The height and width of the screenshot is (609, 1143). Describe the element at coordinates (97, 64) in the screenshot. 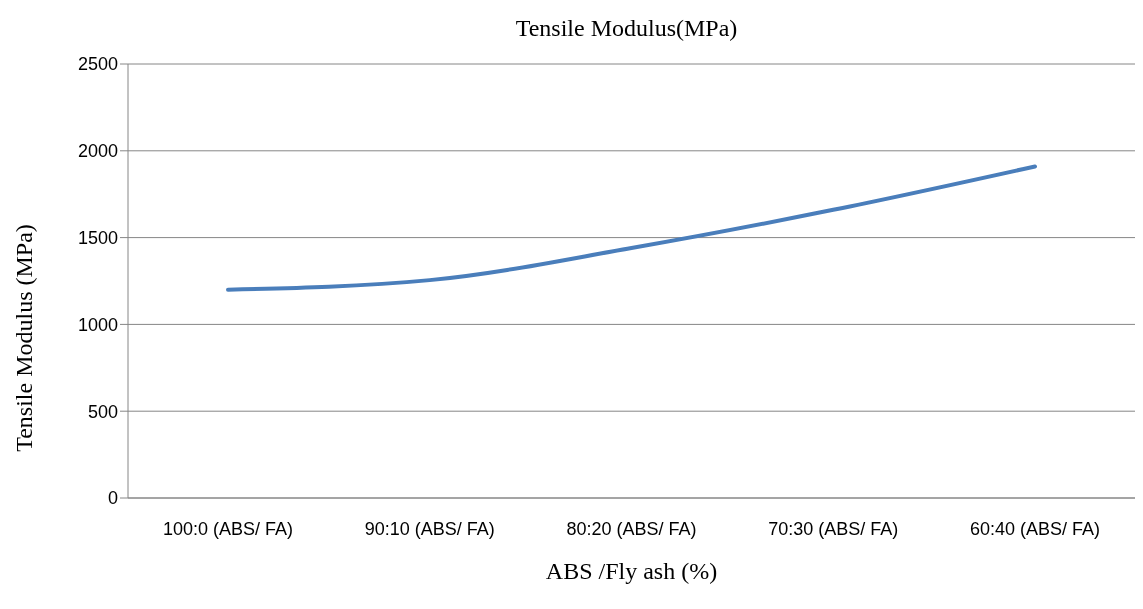

I see `y-tick-label: 2500` at that location.